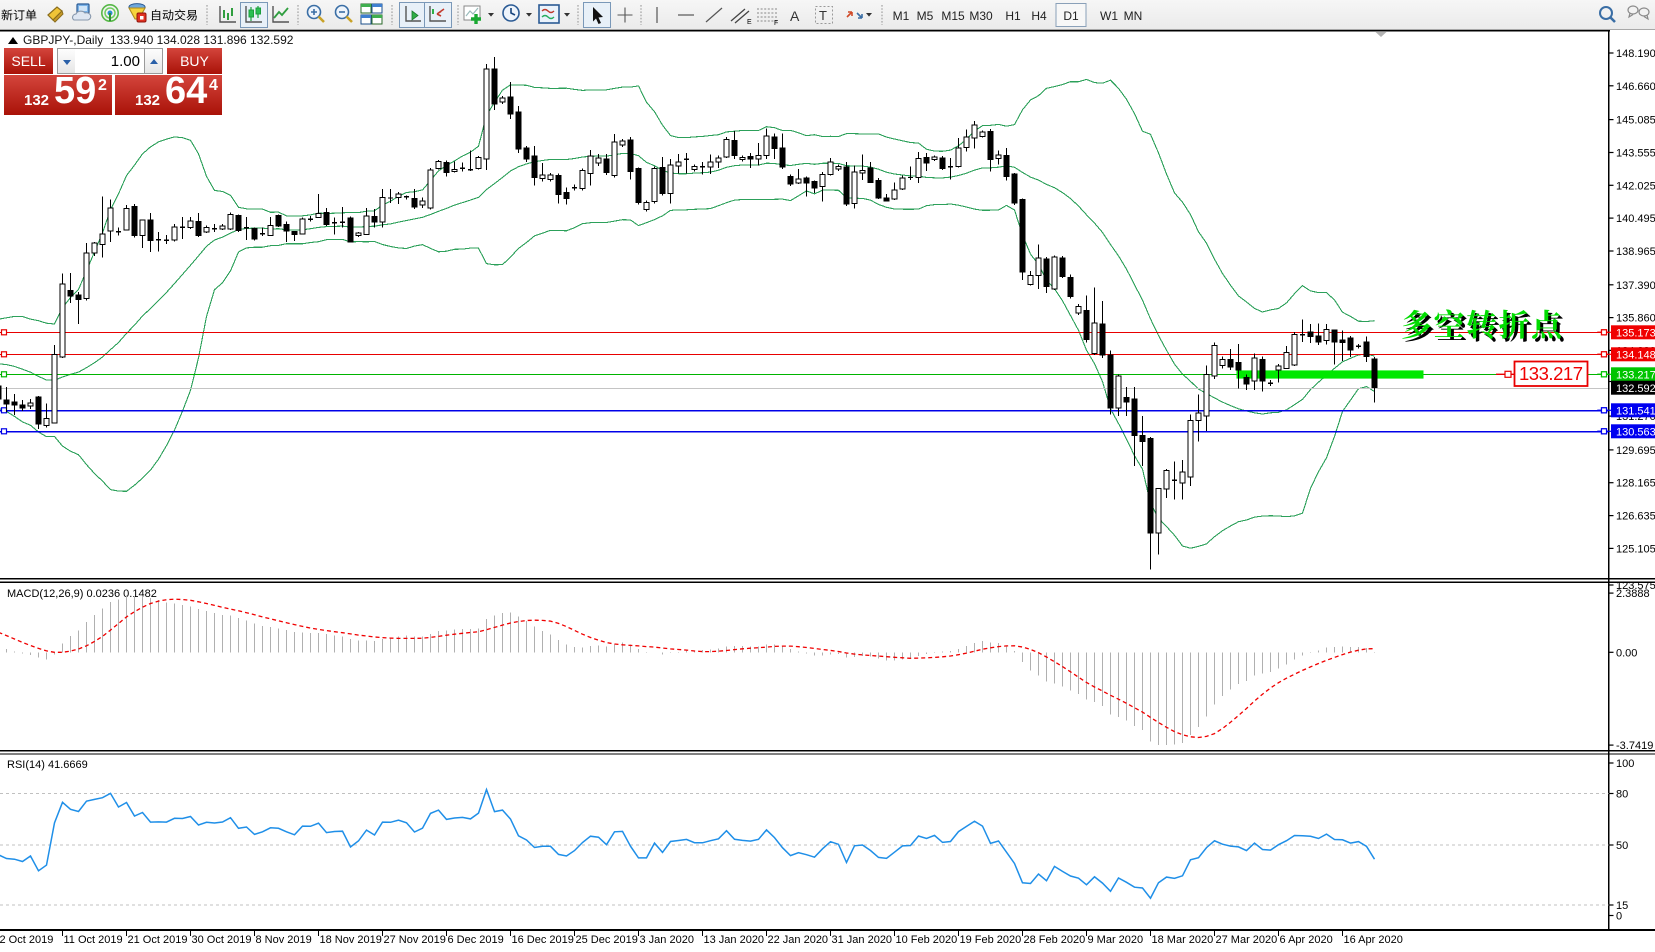 The height and width of the screenshot is (952, 1655). What do you see at coordinates (749, 22) in the screenshot?
I see `svg-text: E` at bounding box center [749, 22].